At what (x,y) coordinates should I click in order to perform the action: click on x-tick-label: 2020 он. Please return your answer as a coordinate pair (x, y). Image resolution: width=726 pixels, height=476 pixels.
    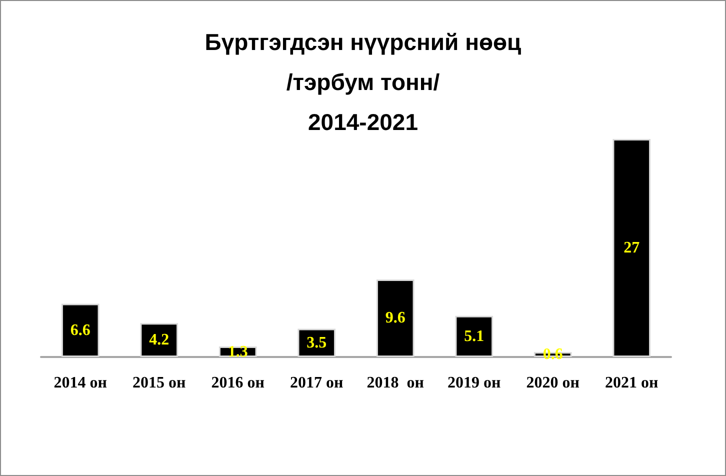
    Looking at the image, I should click on (553, 383).